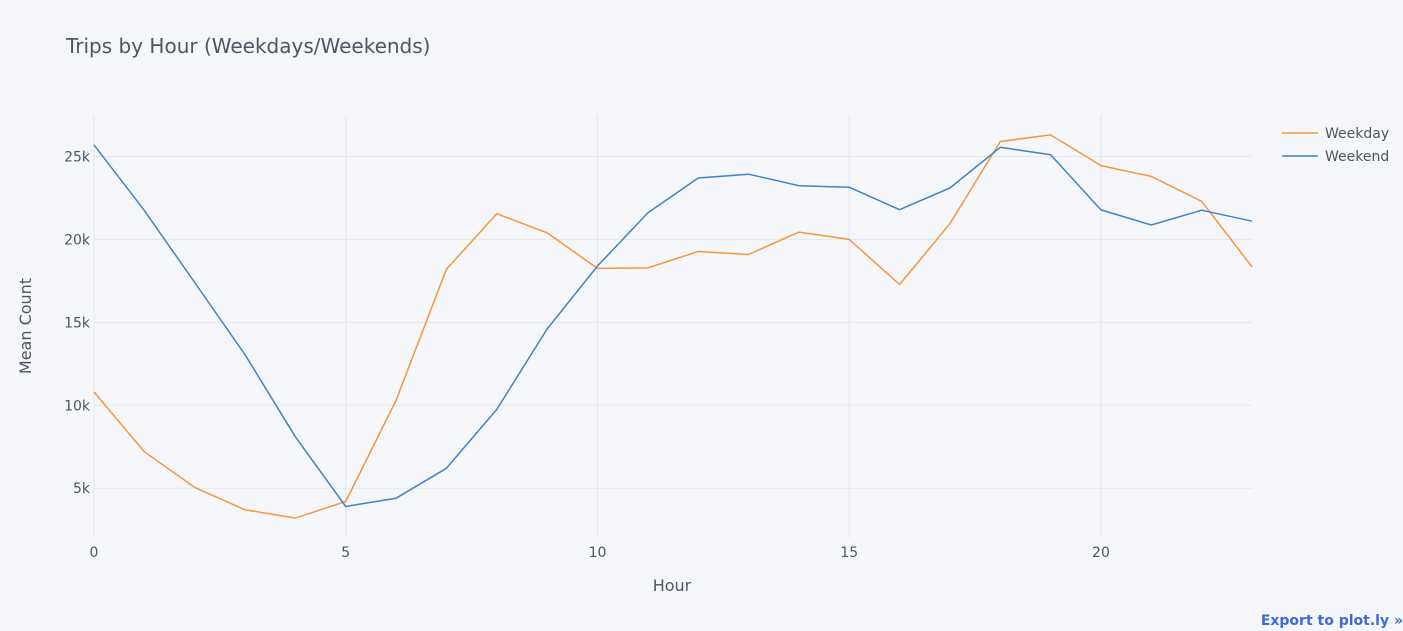 The image size is (1403, 631). I want to click on legend-label: Weekday, so click(1357, 134).